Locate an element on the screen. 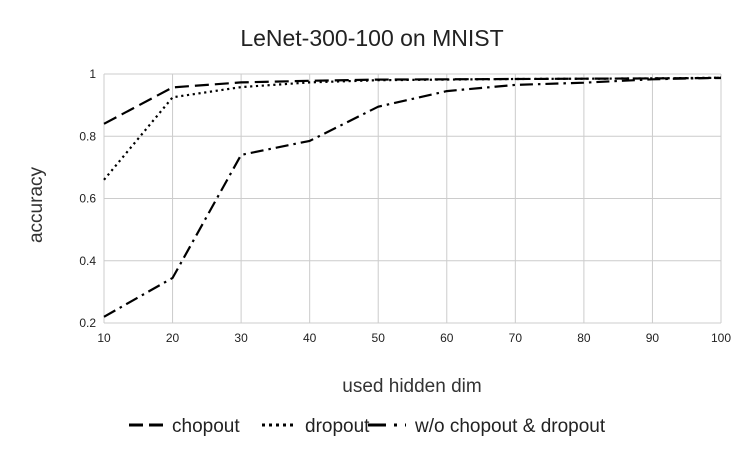 The image size is (744, 465). y-axis-label: accuracy is located at coordinates (36, 204).